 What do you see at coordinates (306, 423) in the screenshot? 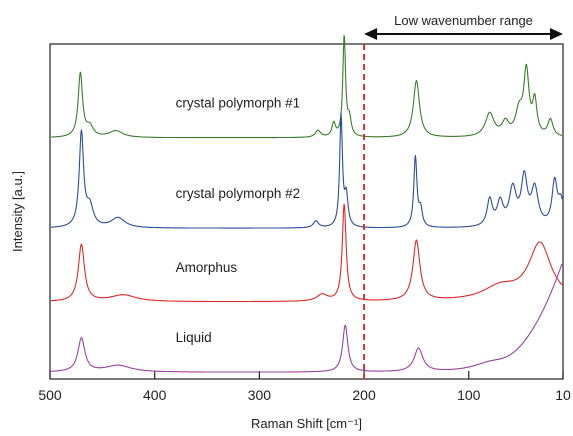
I see `x-axis-label: Raman Shift [cm⁻¹]` at bounding box center [306, 423].